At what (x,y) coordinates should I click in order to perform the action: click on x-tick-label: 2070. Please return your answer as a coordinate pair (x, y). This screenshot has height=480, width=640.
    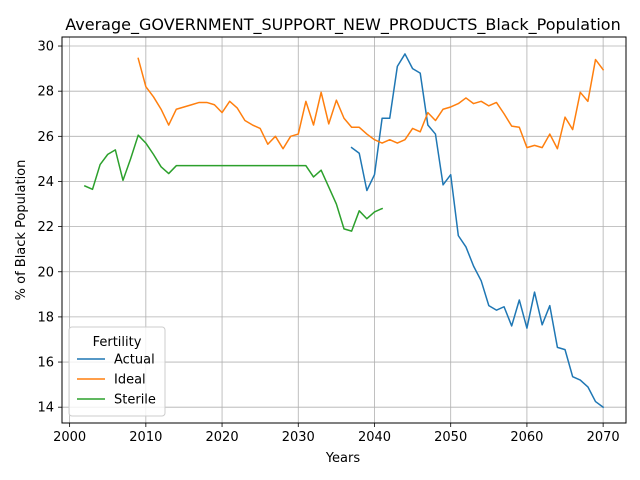
    Looking at the image, I should click on (603, 437).